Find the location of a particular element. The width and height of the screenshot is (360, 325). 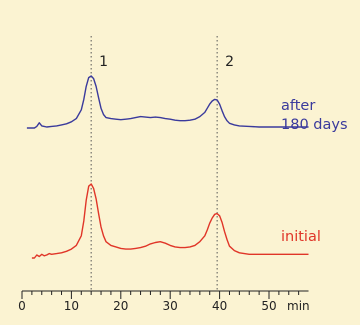

x-axis-tick-labels: 0 10 20 30 40 50 is located at coordinates (147, 306).